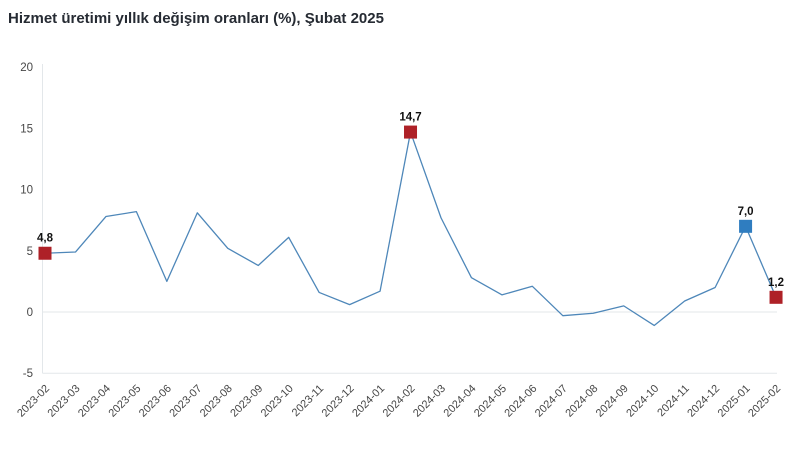 Image resolution: width=802 pixels, height=458 pixels. I want to click on y-tick-label: 0, so click(30, 313).